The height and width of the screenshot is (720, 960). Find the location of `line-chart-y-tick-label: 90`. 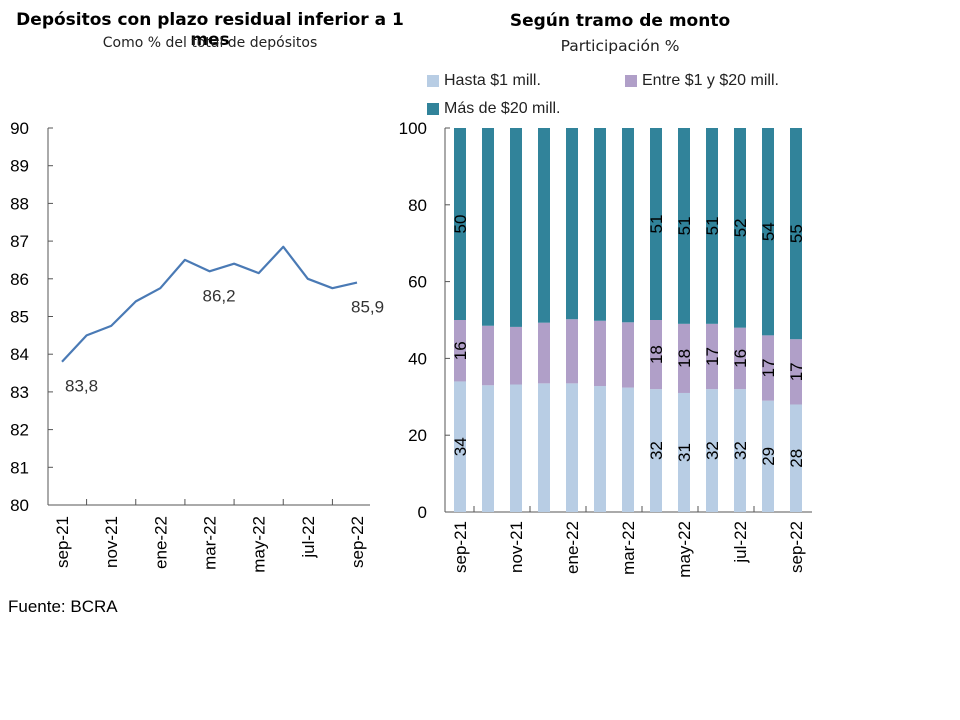

line-chart-y-tick-label: 90 is located at coordinates (19, 128).